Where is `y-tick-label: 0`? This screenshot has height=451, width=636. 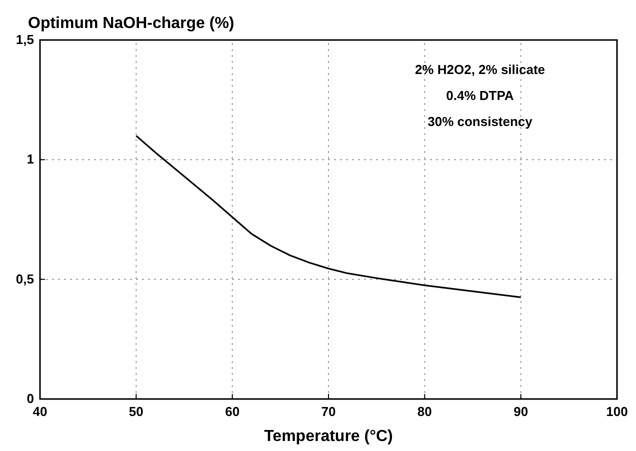 y-tick-label: 0 is located at coordinates (30, 398).